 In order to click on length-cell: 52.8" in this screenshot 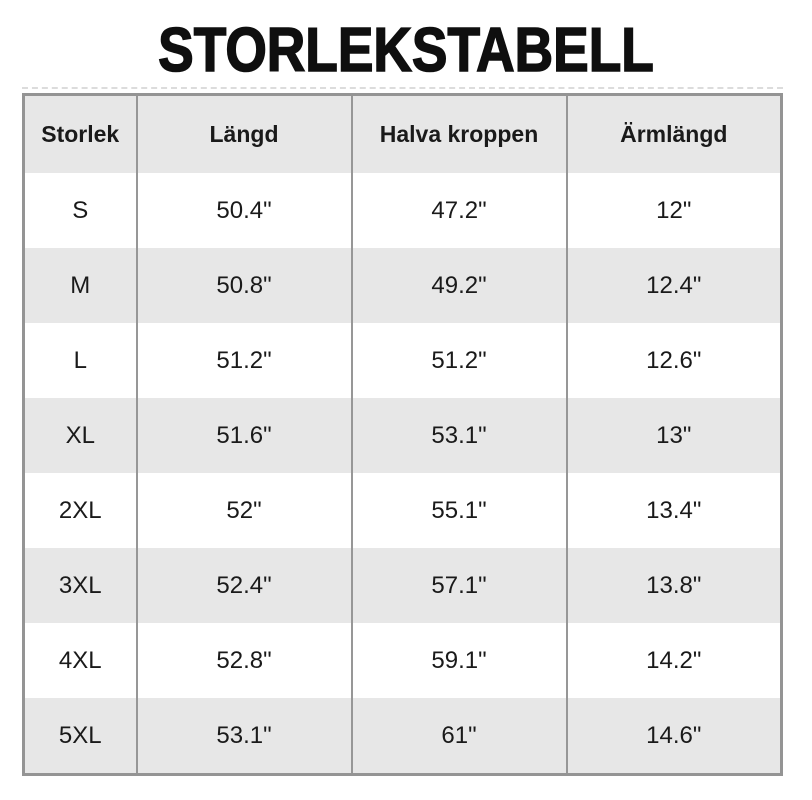, I will do `click(243, 660)`.